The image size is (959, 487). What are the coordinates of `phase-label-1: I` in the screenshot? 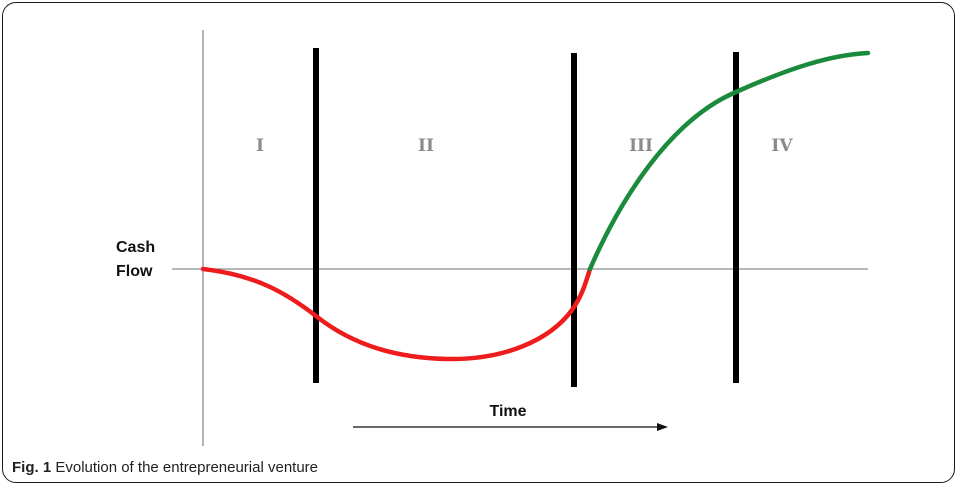 It's located at (260, 146).